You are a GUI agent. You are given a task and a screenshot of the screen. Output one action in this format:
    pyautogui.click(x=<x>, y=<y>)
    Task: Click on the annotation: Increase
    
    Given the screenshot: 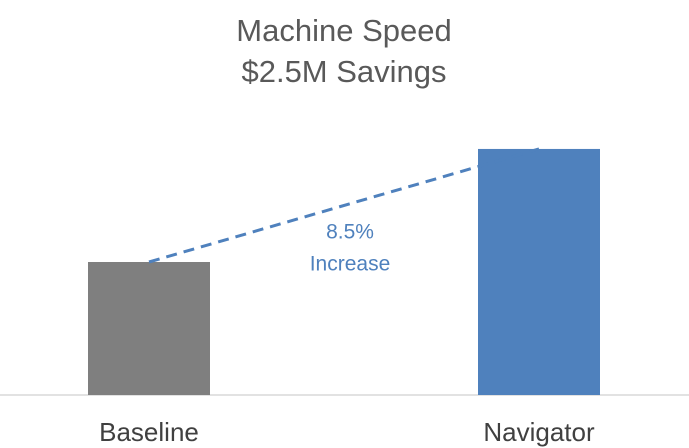 What is the action you would take?
    pyautogui.click(x=350, y=264)
    